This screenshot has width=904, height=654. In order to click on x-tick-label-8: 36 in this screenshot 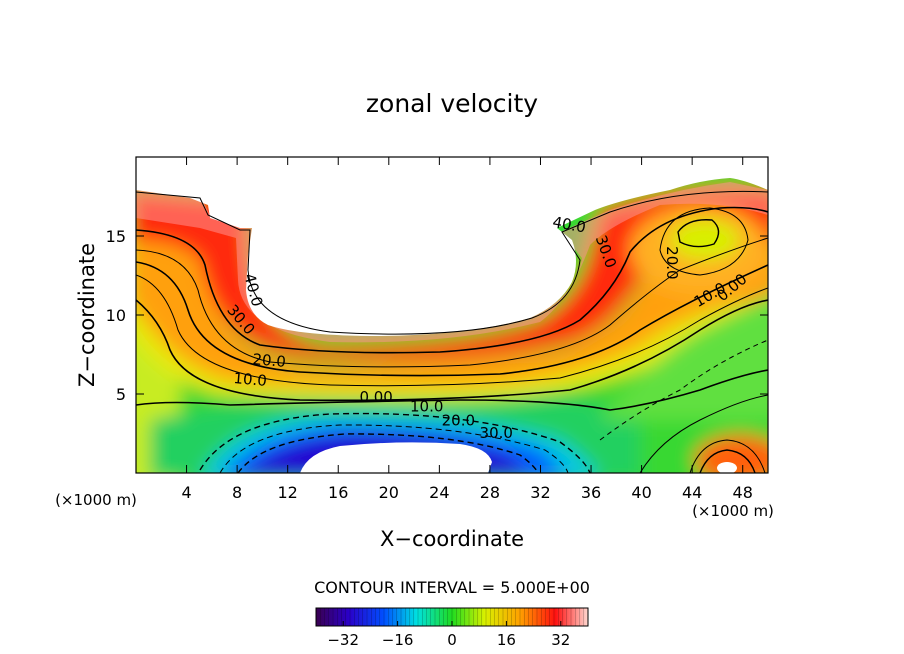, I will do `click(591, 492)`.